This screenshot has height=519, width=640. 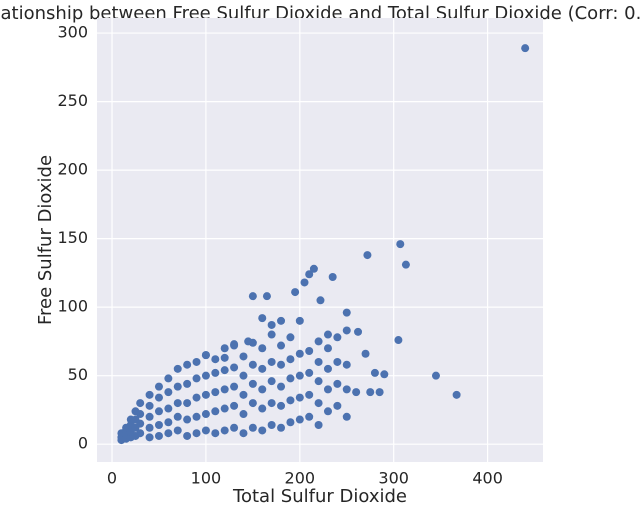 What do you see at coordinates (83, 443) in the screenshot?
I see `y-tick-label: 0` at bounding box center [83, 443].